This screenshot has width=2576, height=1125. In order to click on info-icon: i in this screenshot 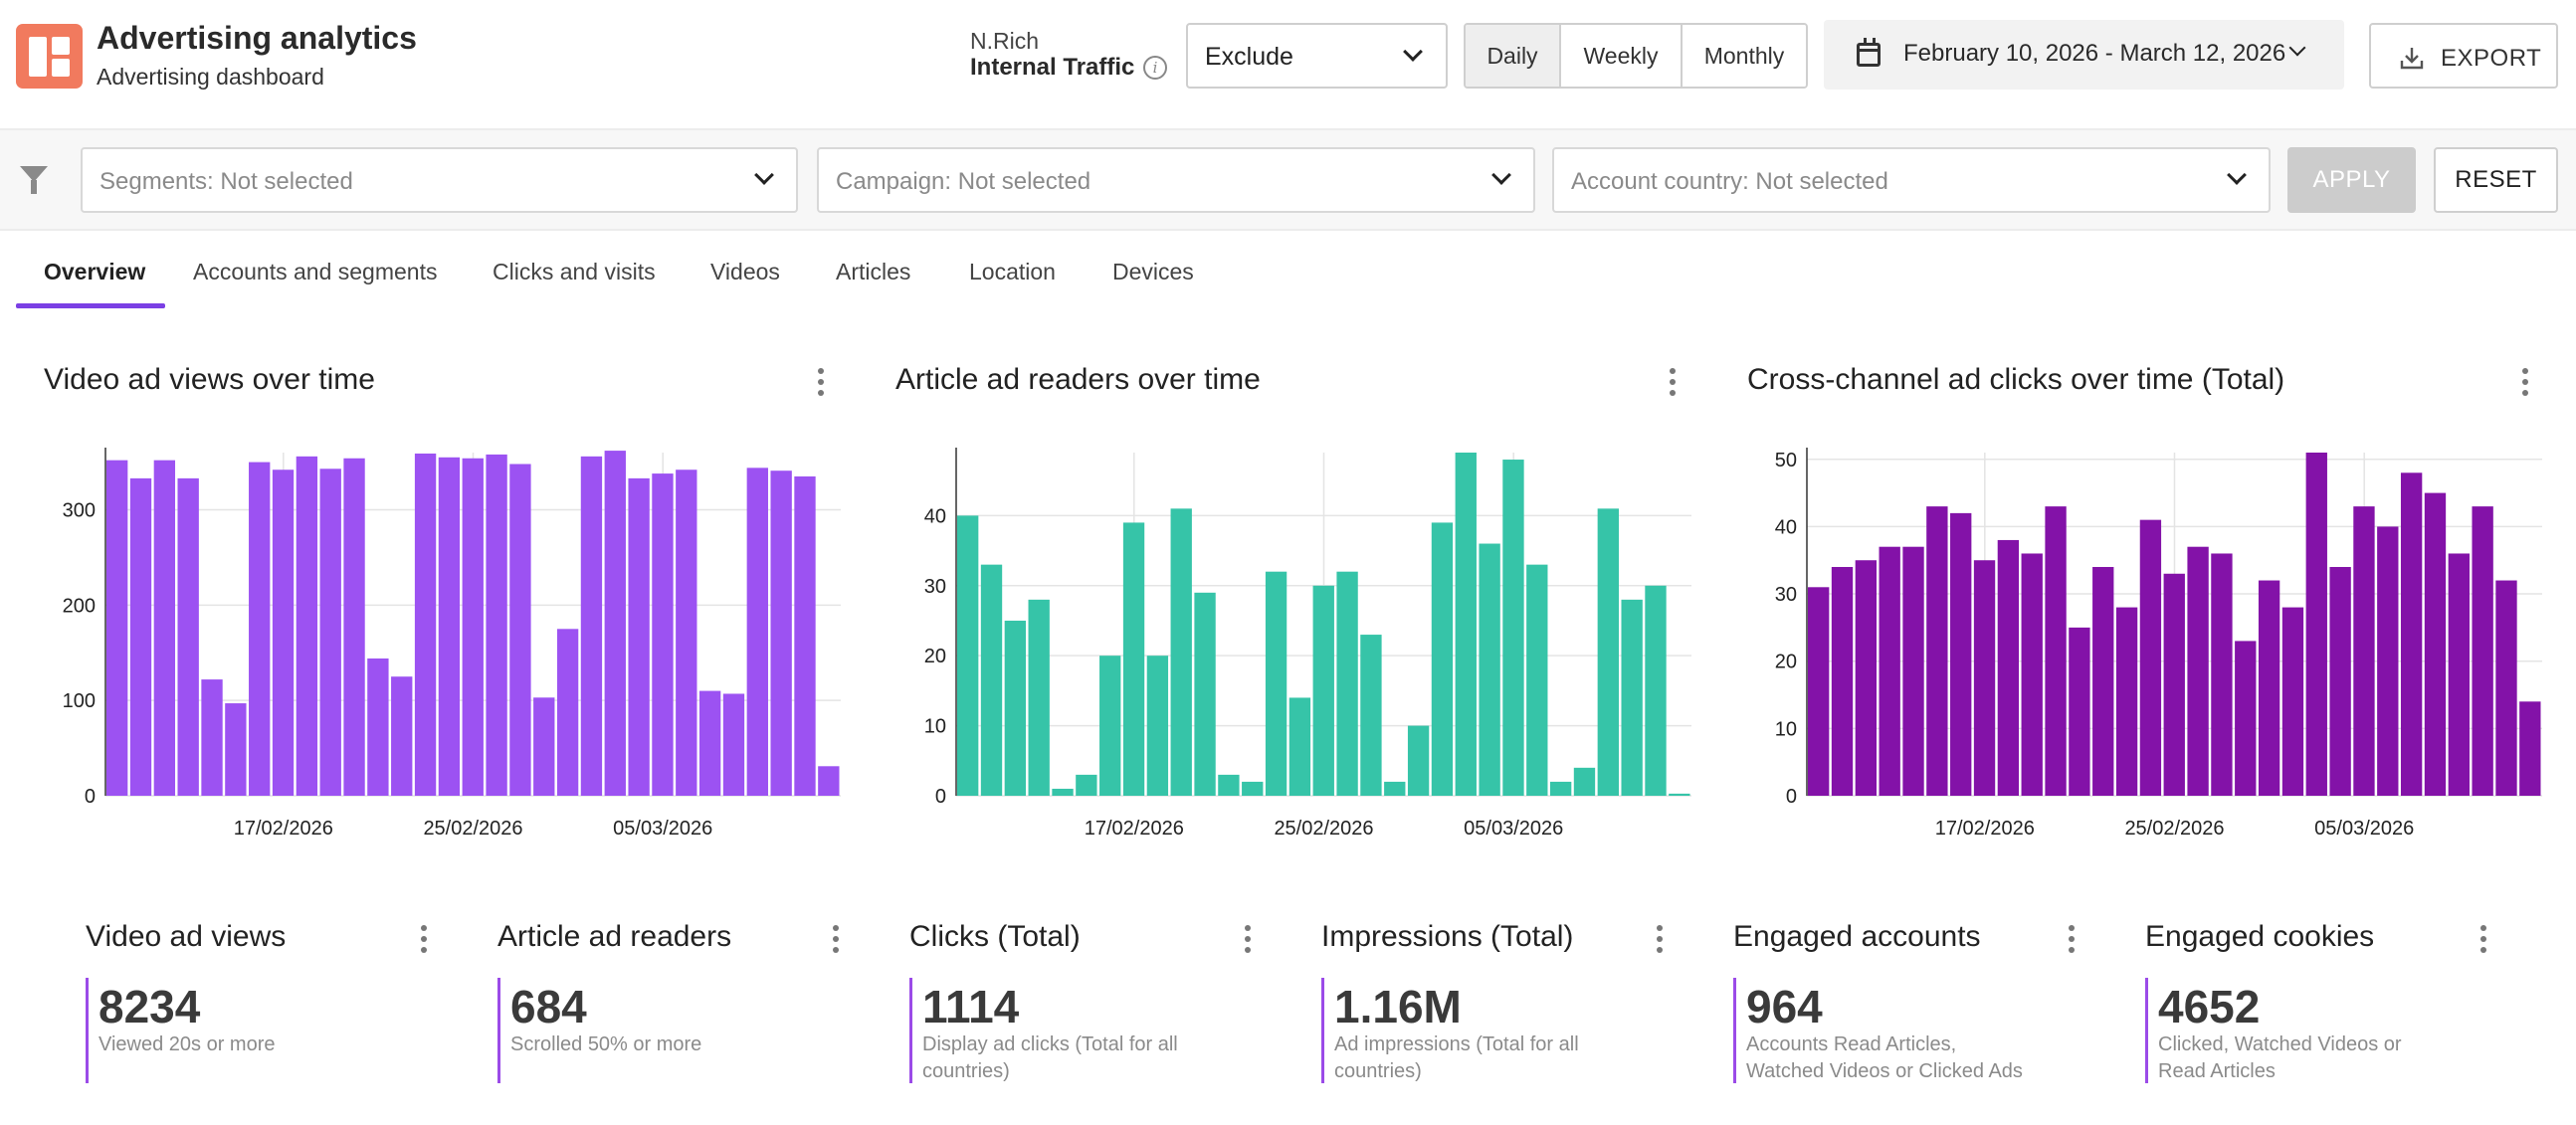, I will do `click(1155, 68)`.